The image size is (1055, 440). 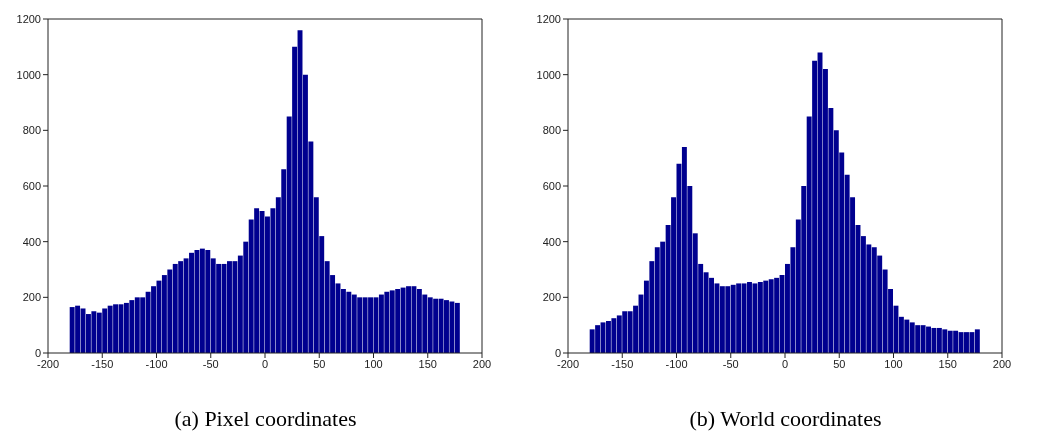 What do you see at coordinates (785, 419) in the screenshot?
I see `text: (b) World coordinates` at bounding box center [785, 419].